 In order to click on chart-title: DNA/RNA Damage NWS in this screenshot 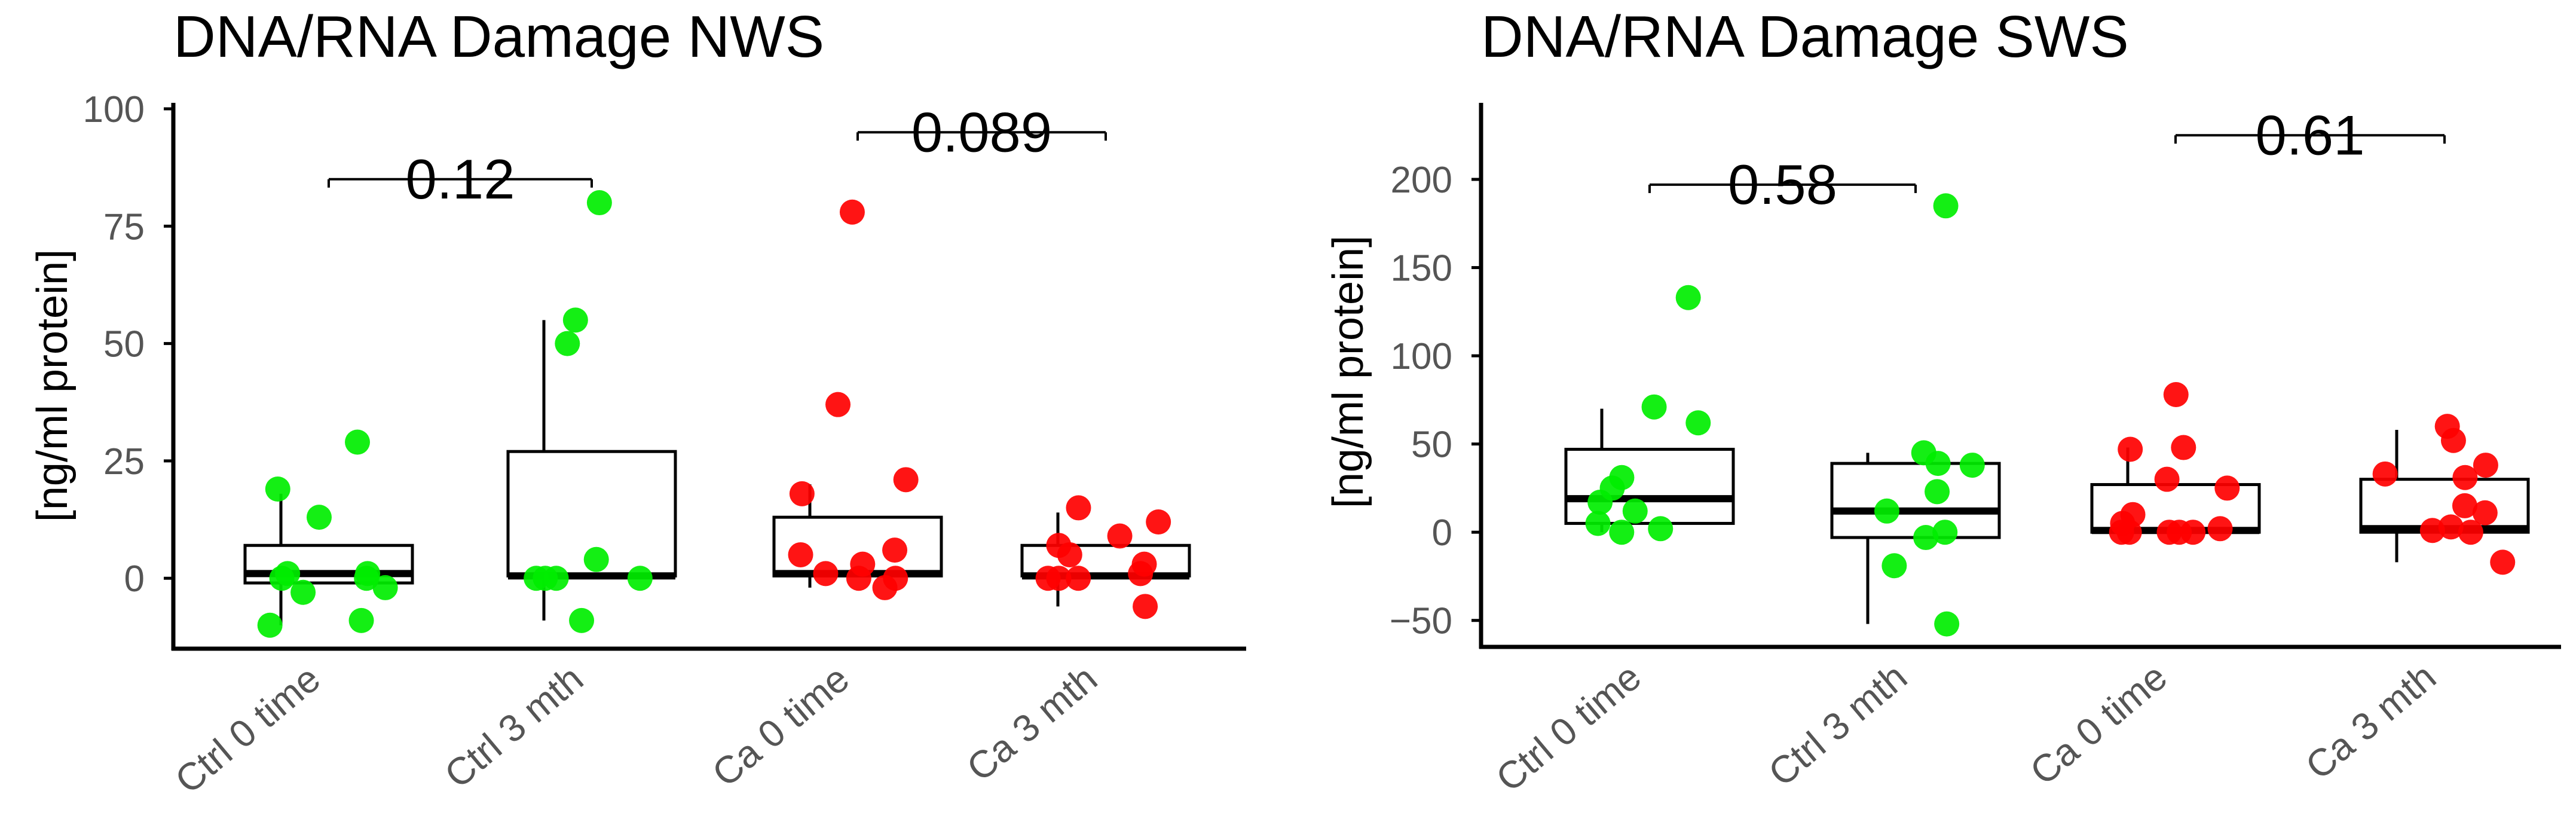, I will do `click(498, 36)`.